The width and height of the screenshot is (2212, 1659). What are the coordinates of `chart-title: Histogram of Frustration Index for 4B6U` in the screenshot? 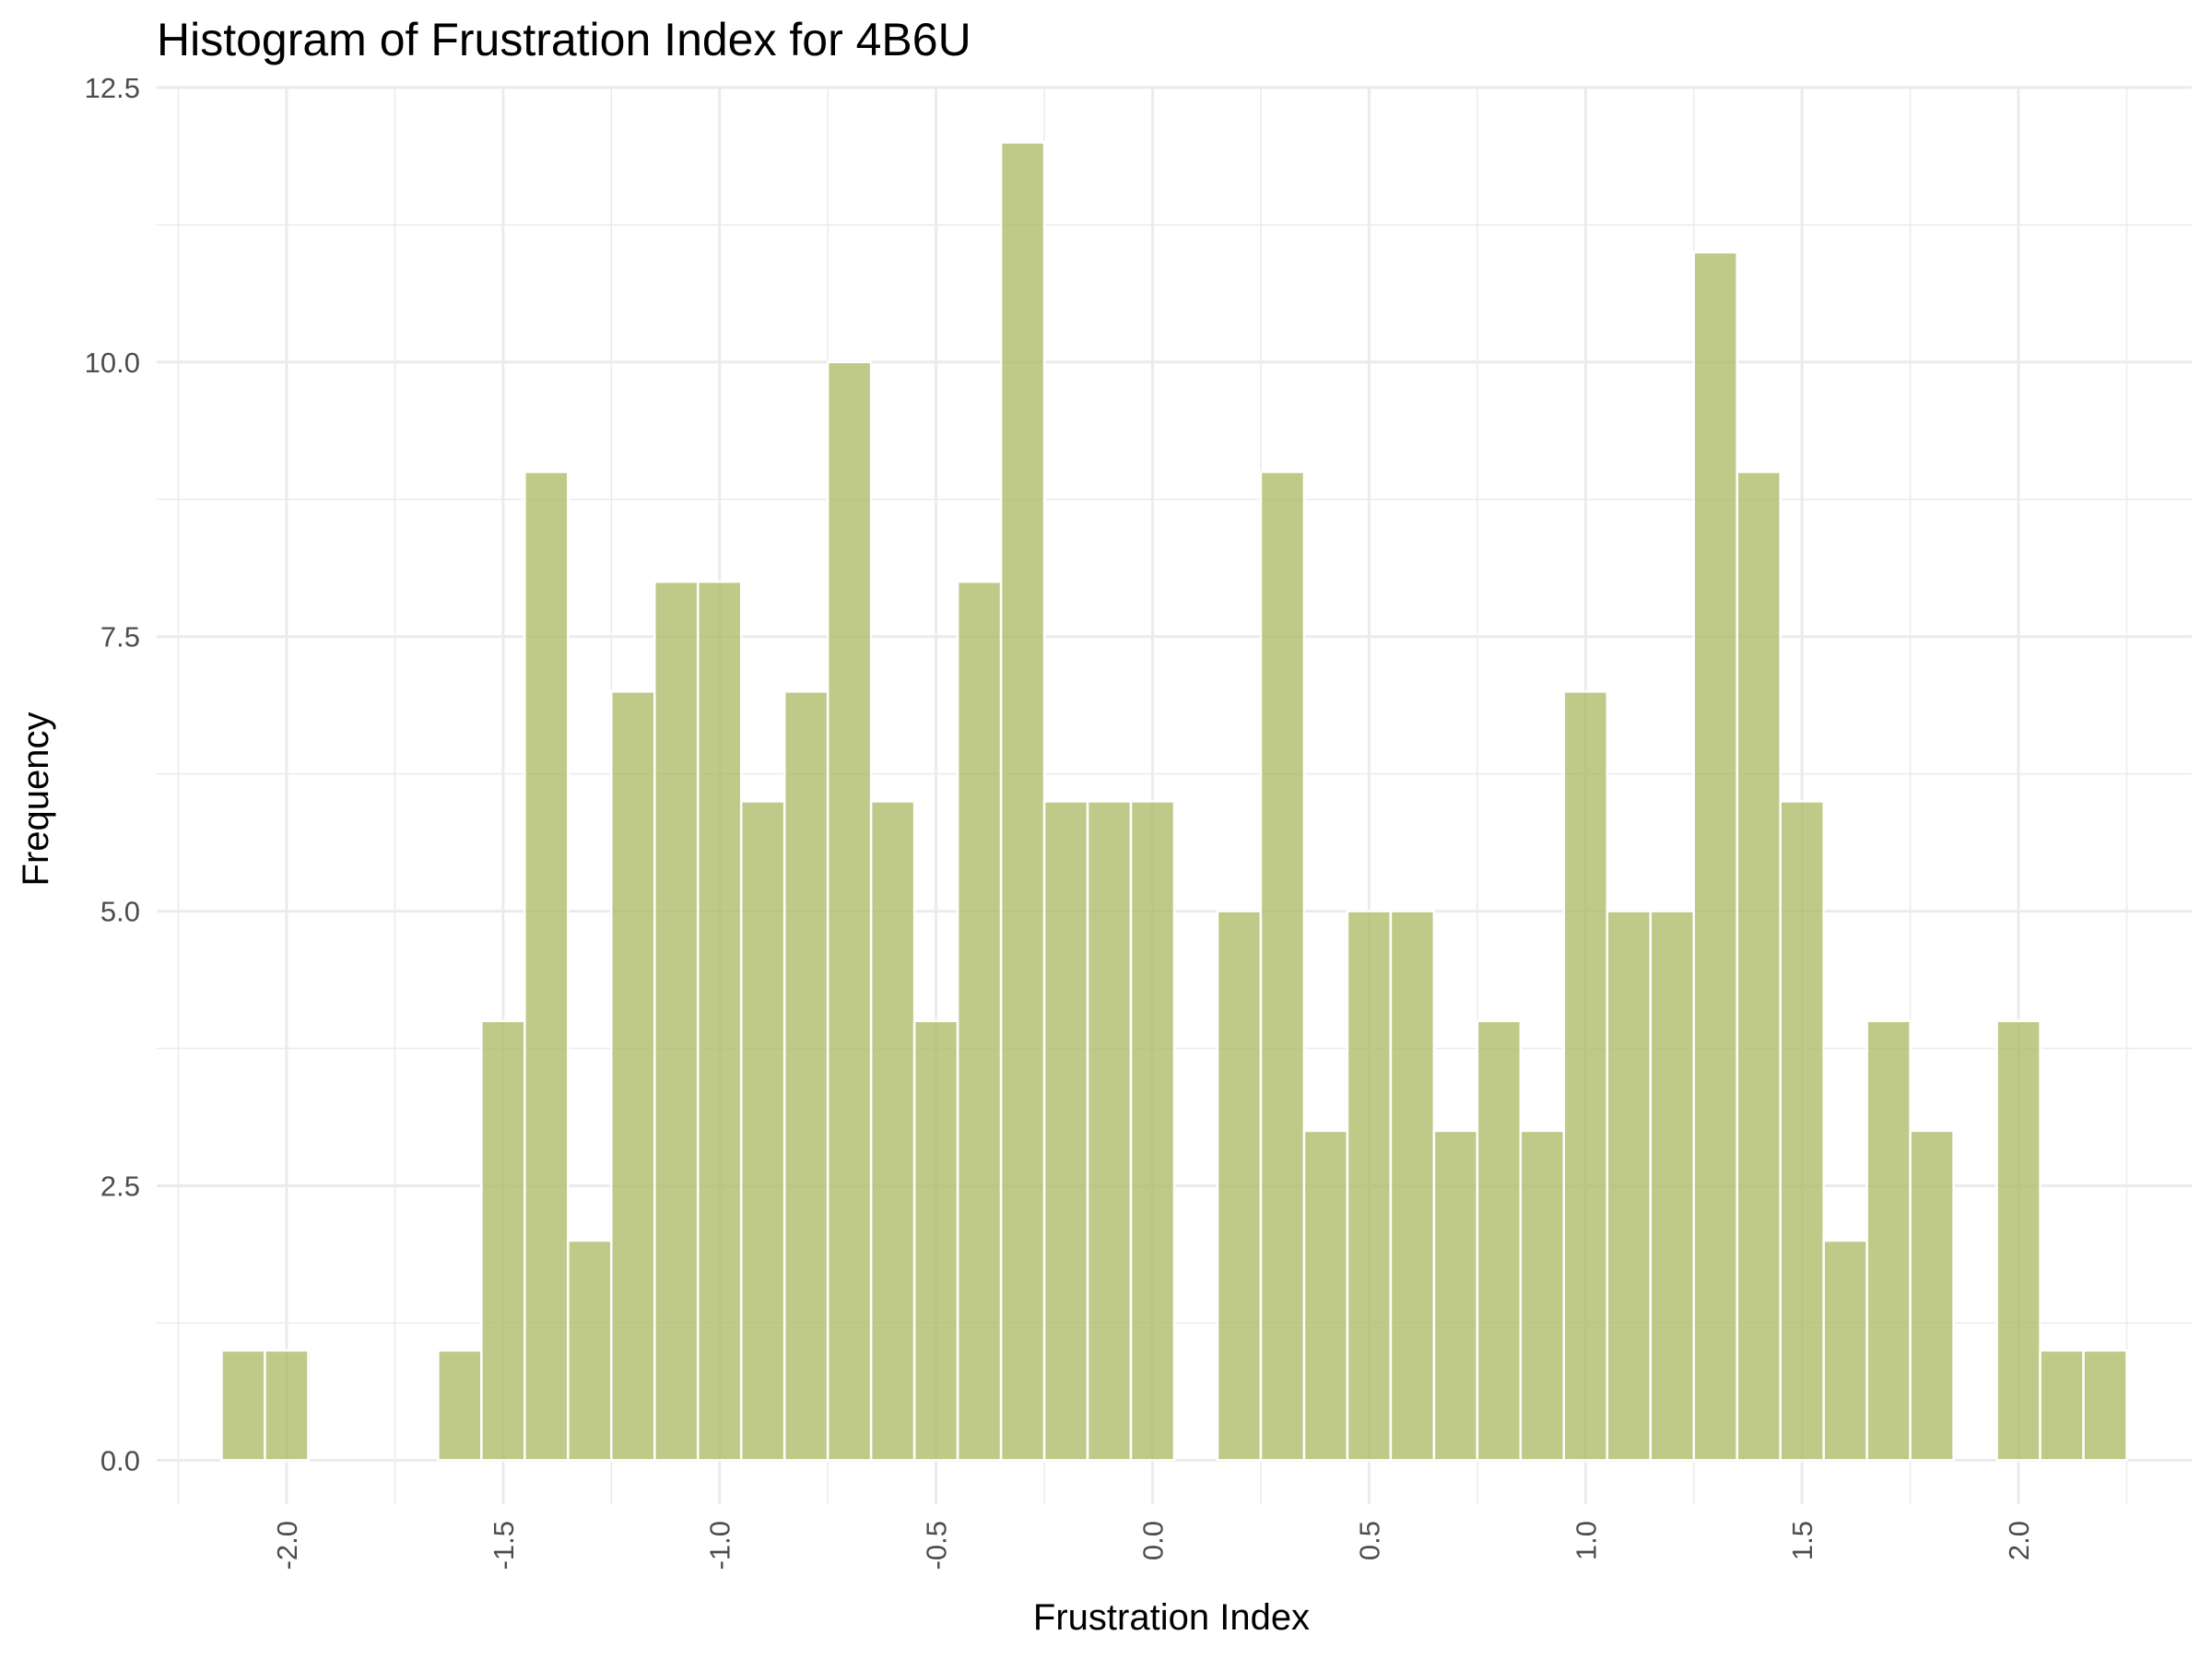 It's located at (564, 39).